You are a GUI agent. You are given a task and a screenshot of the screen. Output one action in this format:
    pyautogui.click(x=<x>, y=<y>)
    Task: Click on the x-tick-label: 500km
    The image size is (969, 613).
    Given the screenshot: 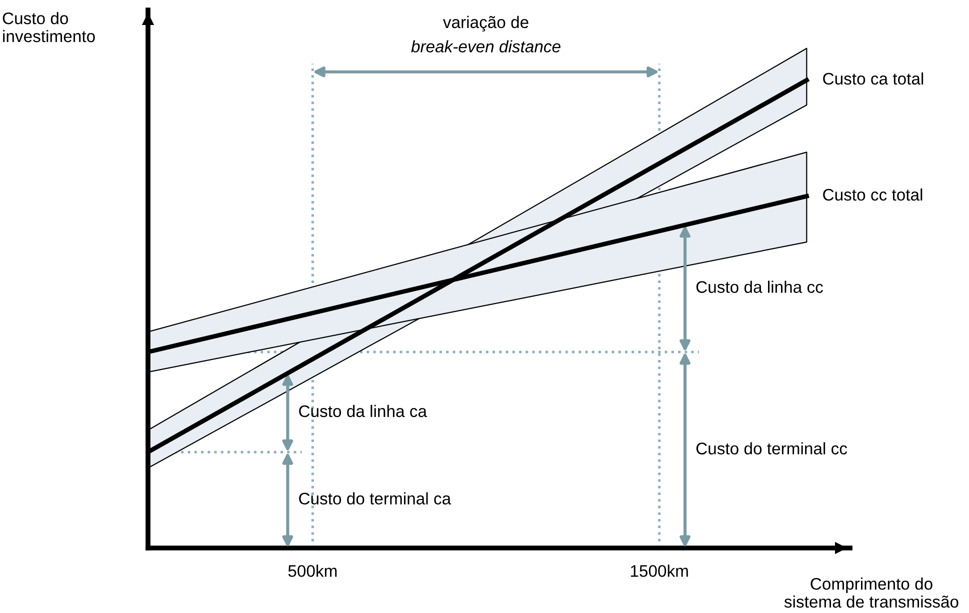 What is the action you would take?
    pyautogui.click(x=312, y=570)
    